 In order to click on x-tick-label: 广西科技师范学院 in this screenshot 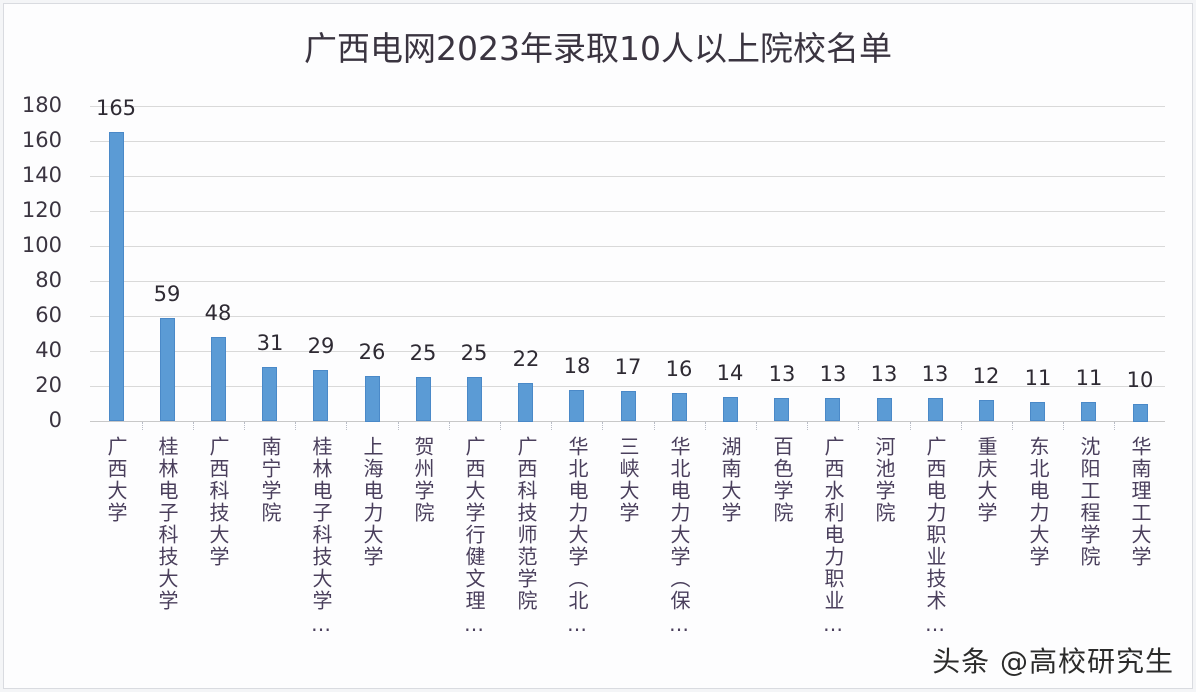, I will do `click(526, 524)`.